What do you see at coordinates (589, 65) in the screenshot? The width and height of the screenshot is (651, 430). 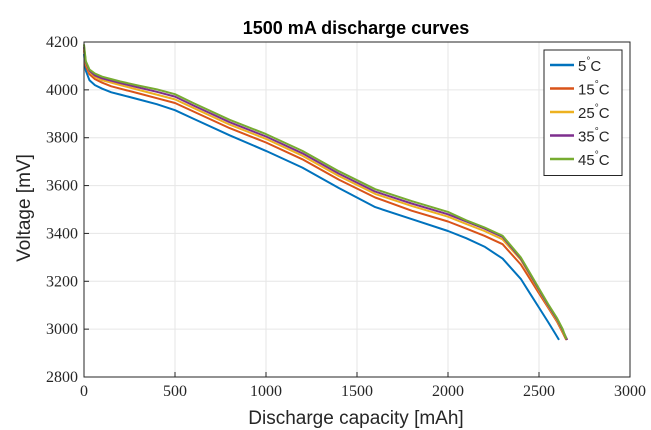 I see `legend-label: 5°C` at bounding box center [589, 65].